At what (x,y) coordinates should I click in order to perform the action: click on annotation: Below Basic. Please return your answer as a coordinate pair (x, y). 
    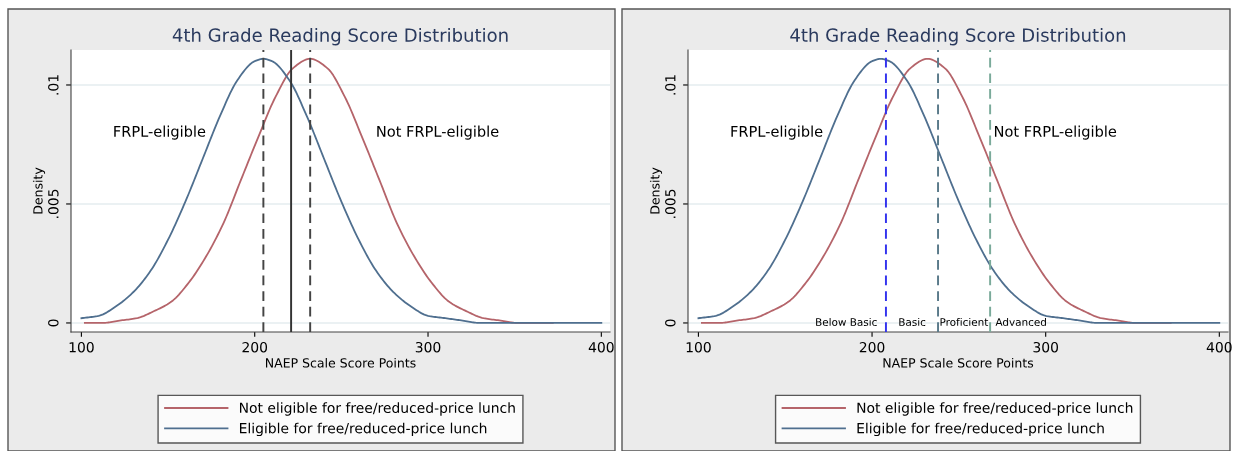
    Looking at the image, I should click on (846, 321).